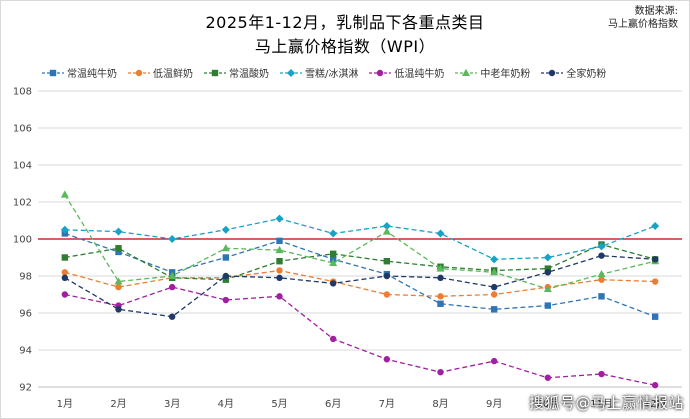 This screenshot has height=419, width=690. I want to click on legend-item-4: 雪糕/冰淇淋, so click(319, 72).